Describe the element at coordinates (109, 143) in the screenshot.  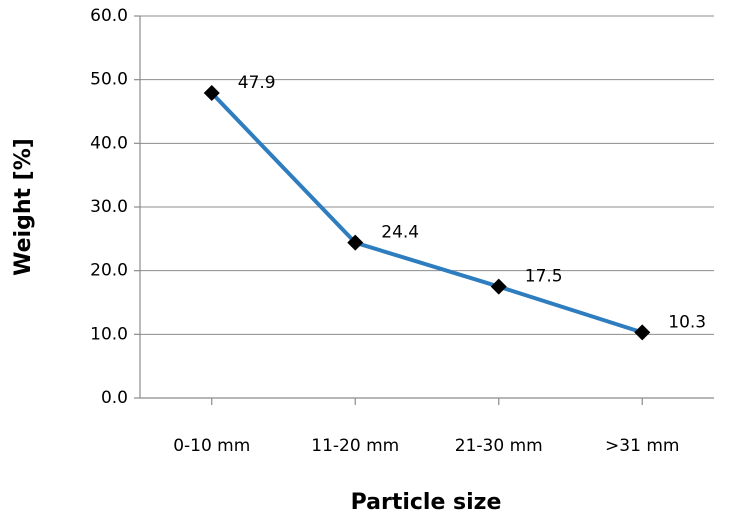
I see `y-tick-label: 40.0` at that location.